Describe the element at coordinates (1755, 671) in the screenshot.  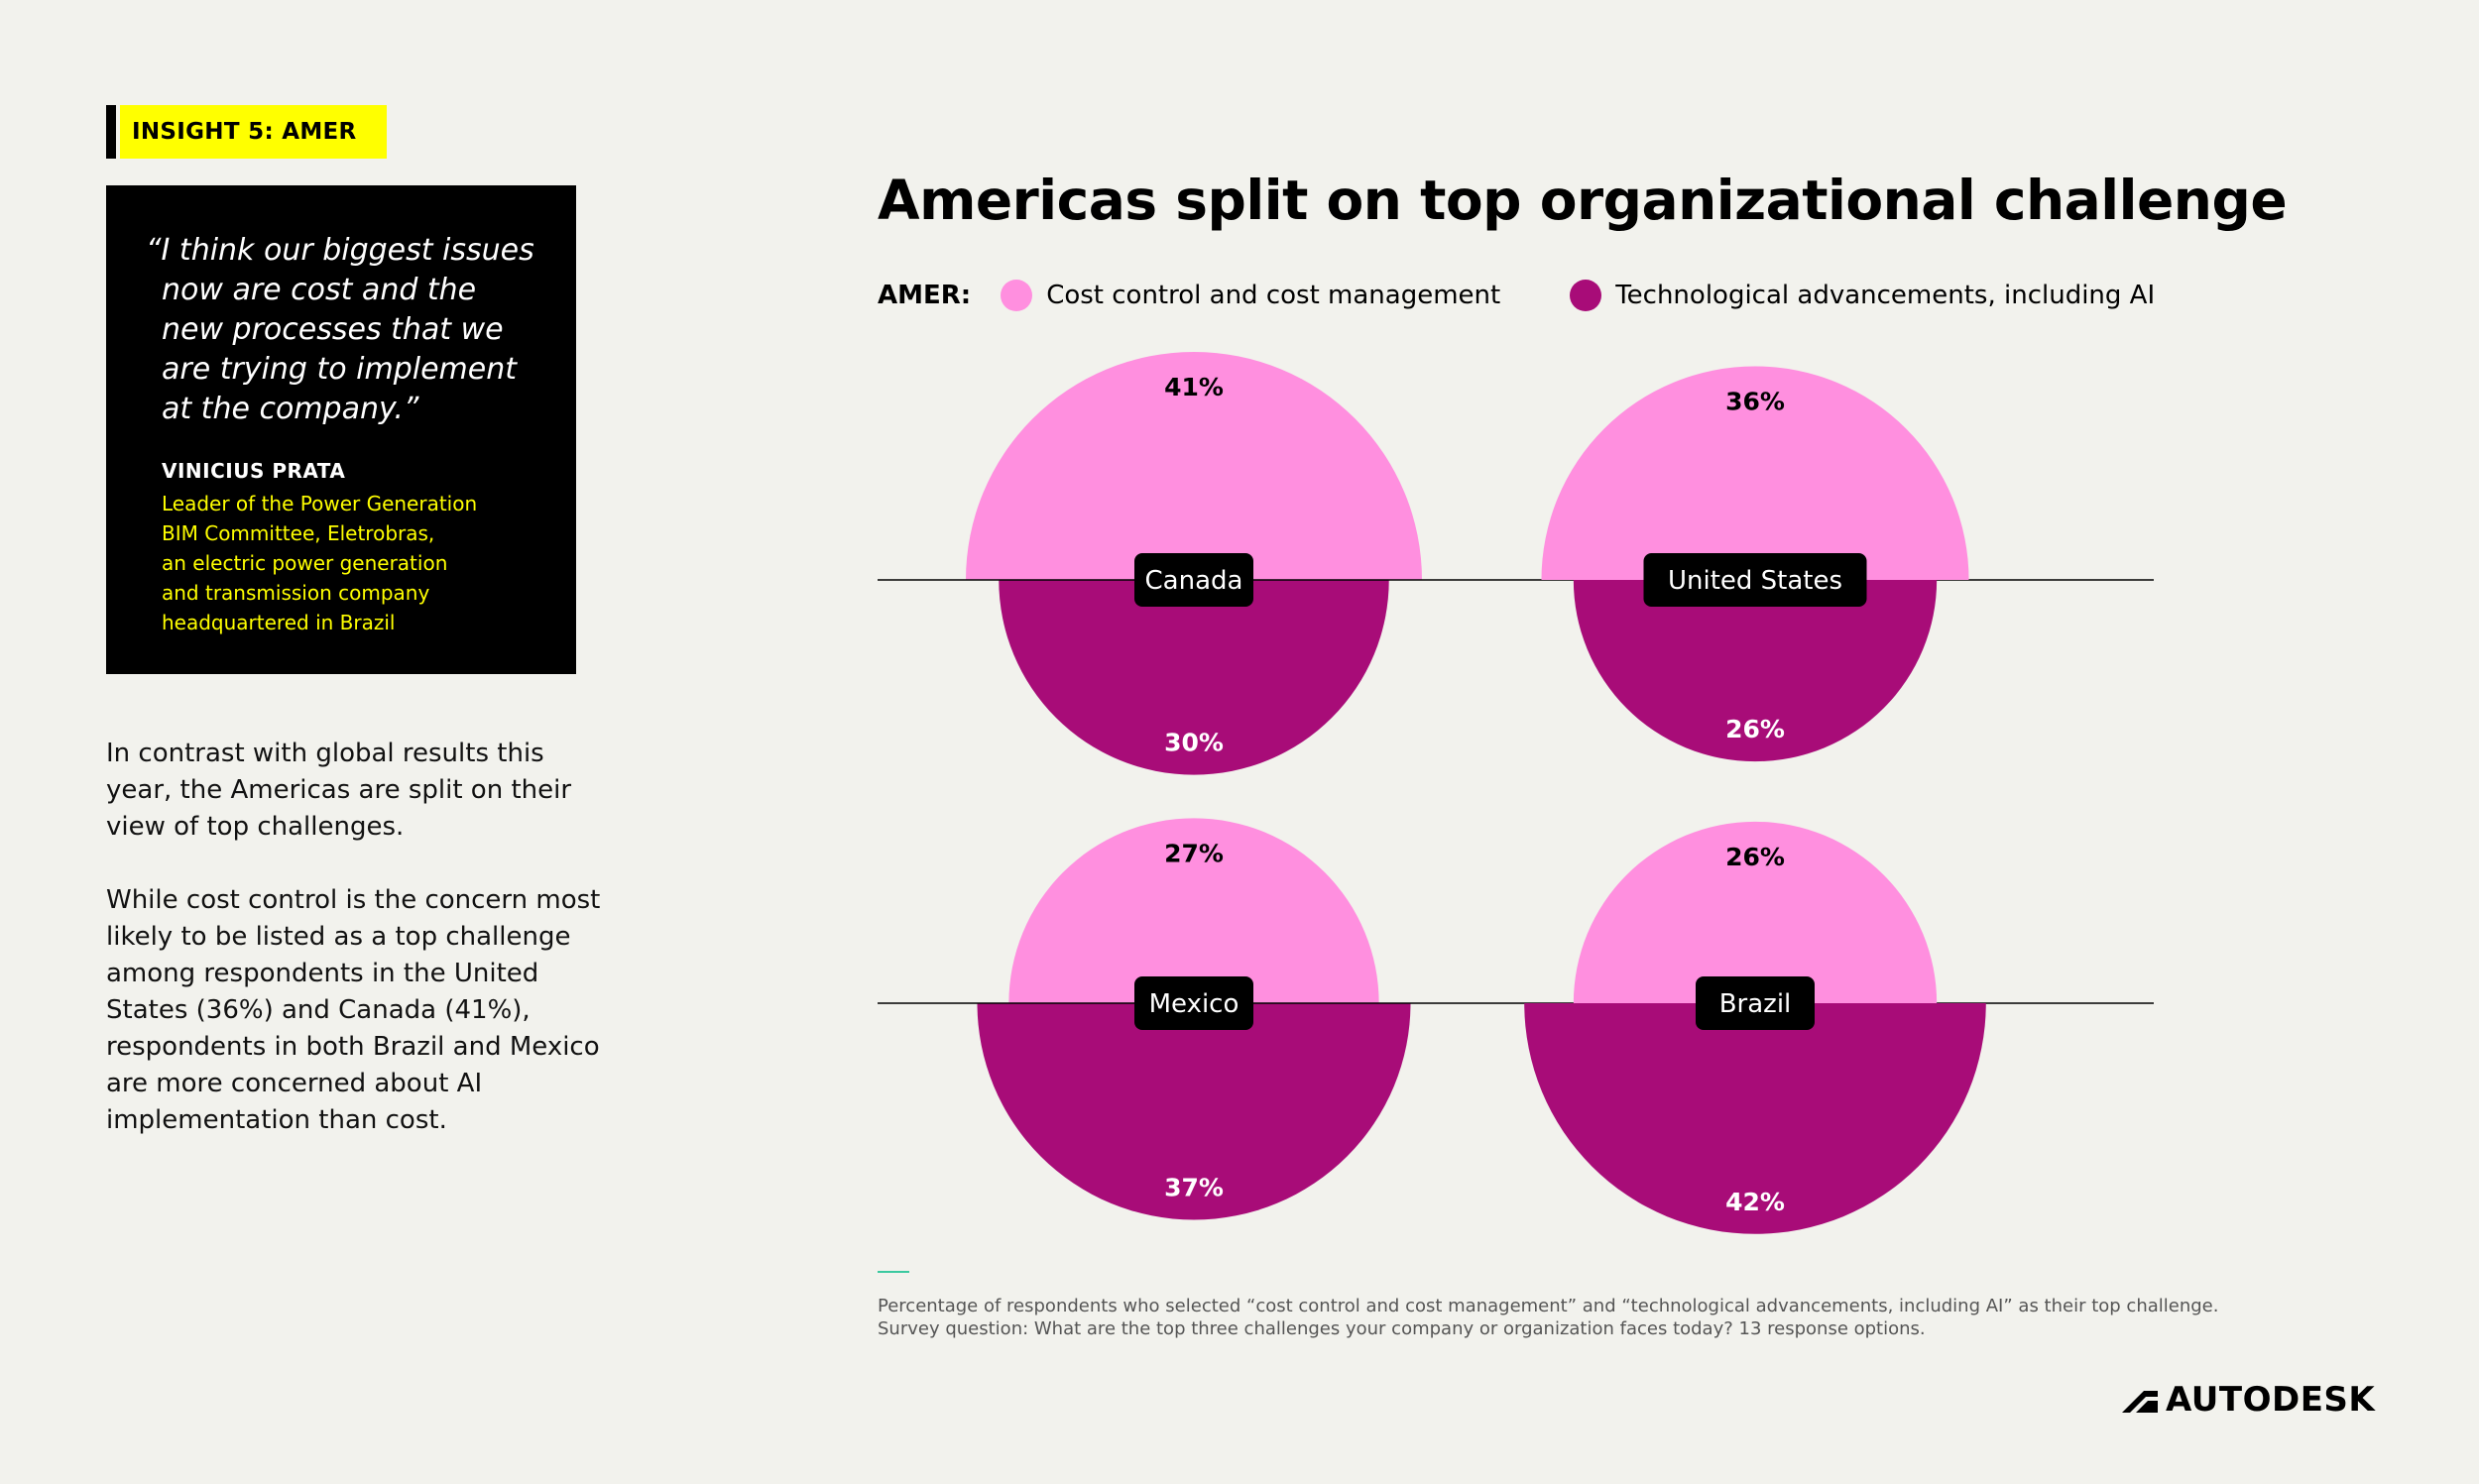
I see `semicircle-tech-united-states` at that location.